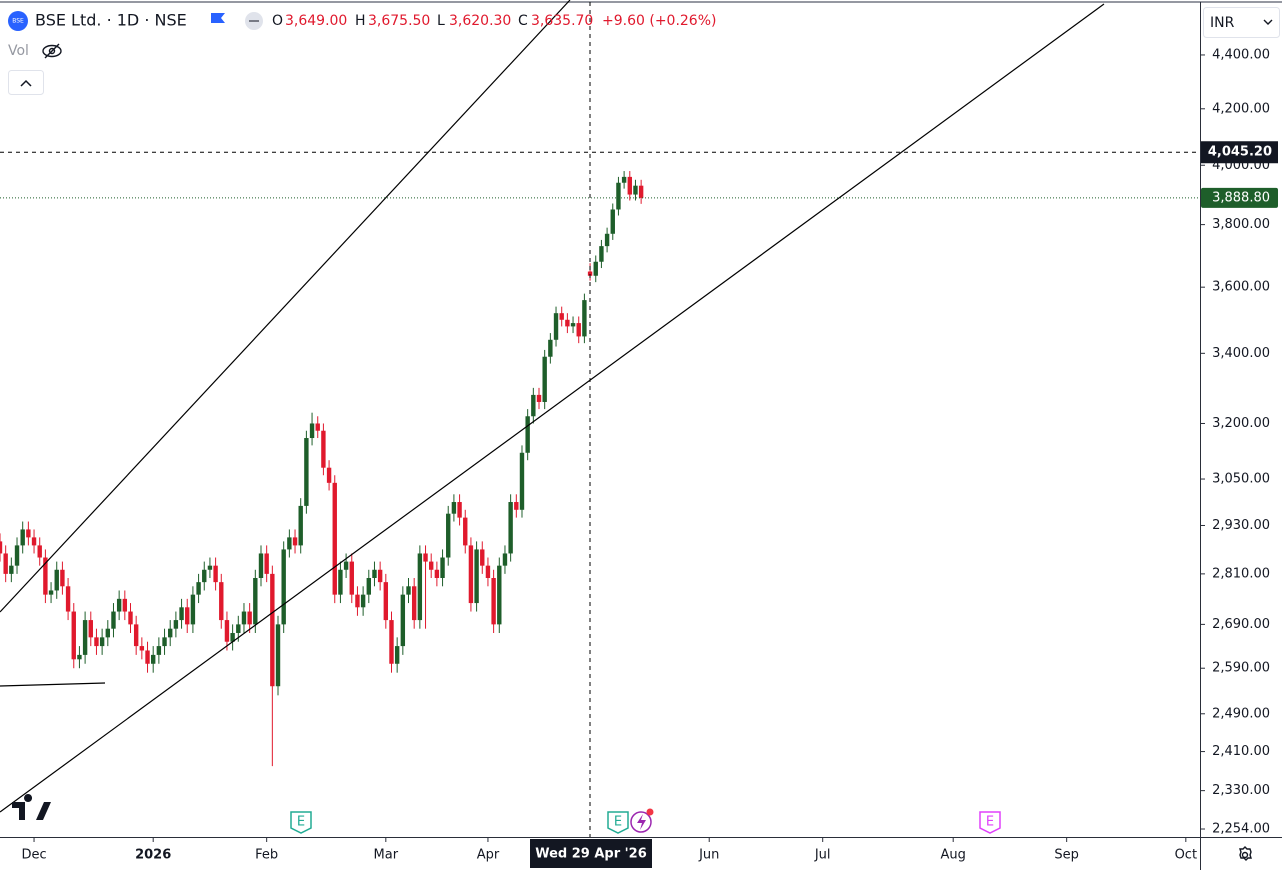 This screenshot has height=874, width=1282. I want to click on y-tick-label: 3,600.00, so click(1241, 287).